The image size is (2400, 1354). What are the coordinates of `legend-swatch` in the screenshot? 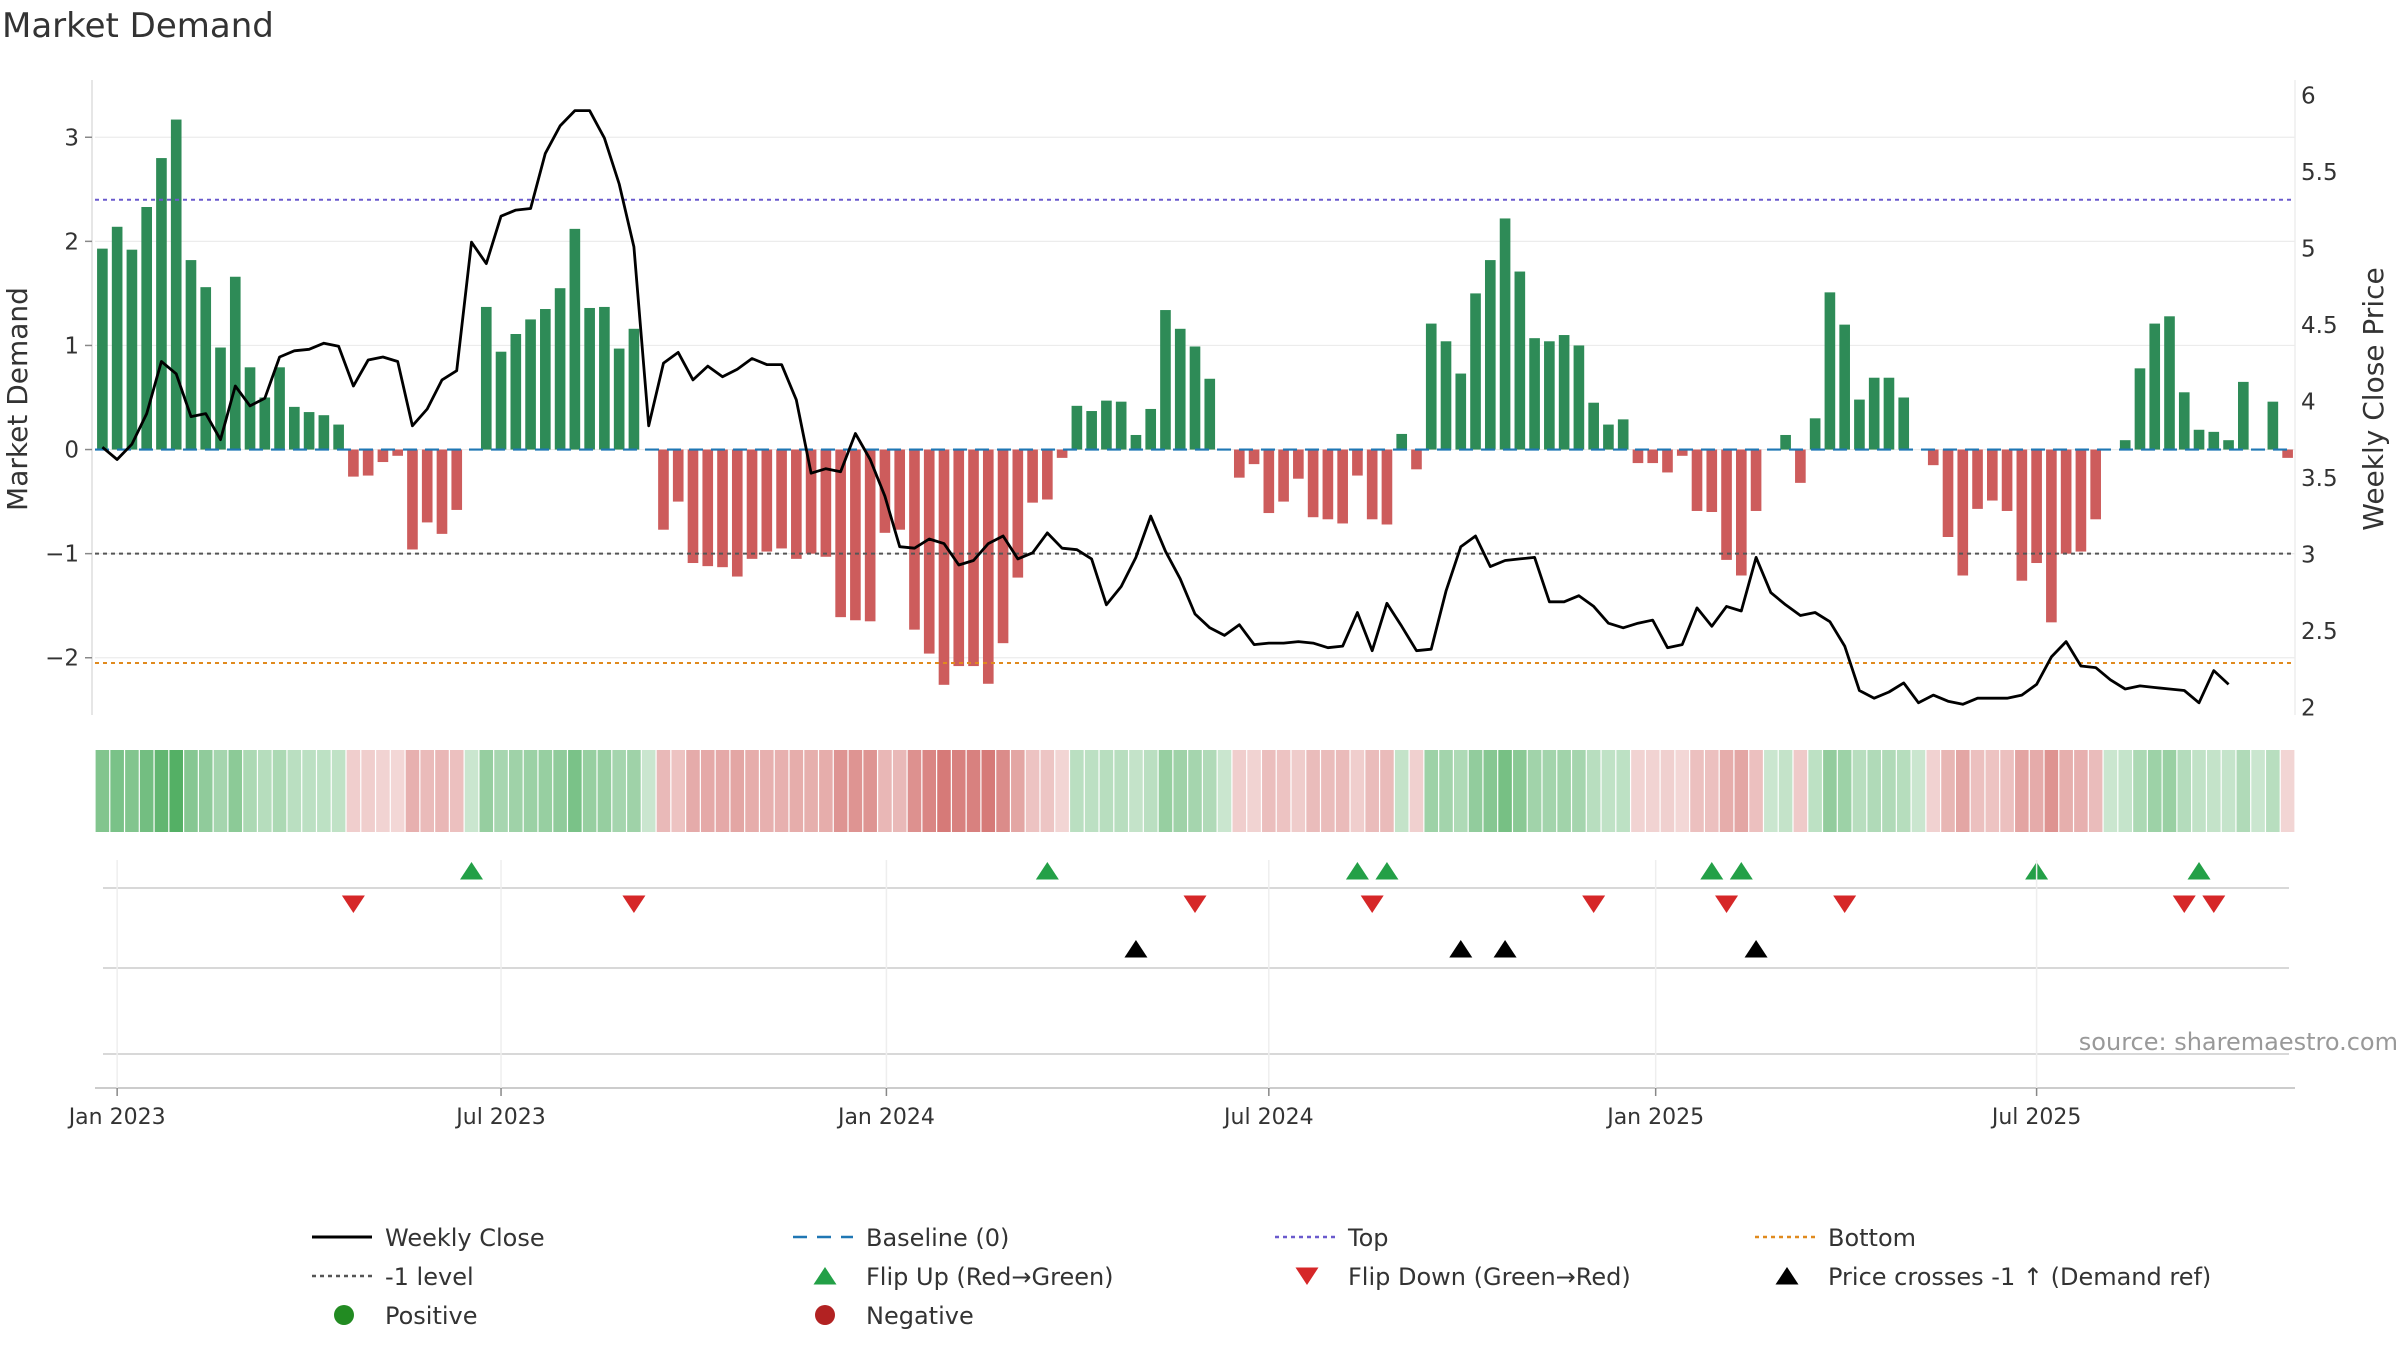 It's located at (344, 1315).